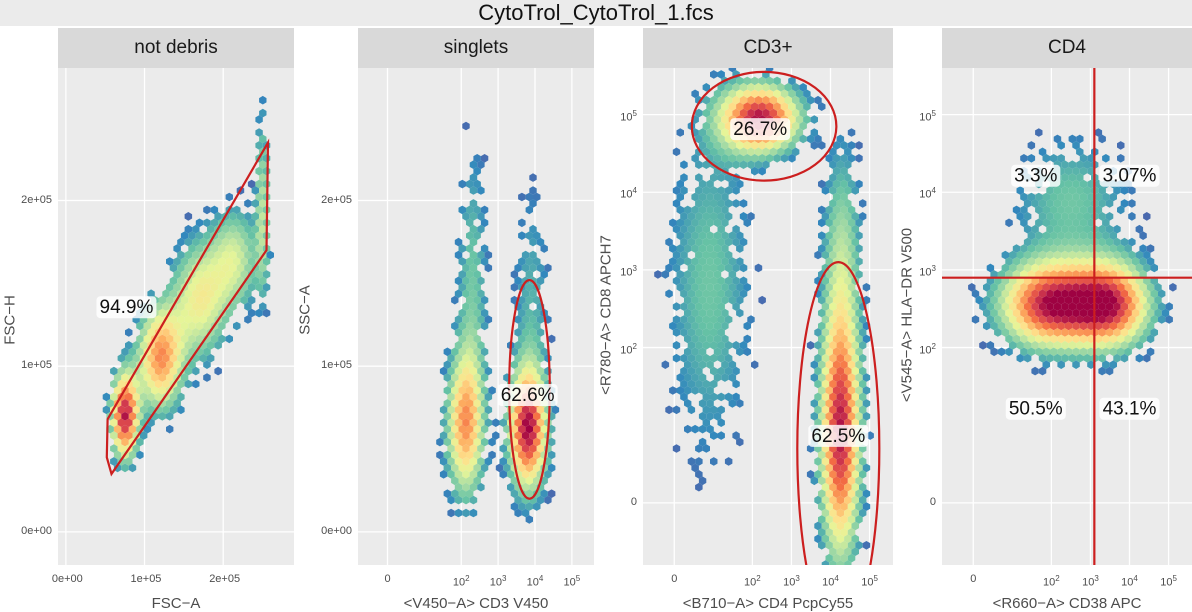 This screenshot has width=1192, height=612. What do you see at coordinates (305, 310) in the screenshot?
I see `y-axis-title: SSC−A` at bounding box center [305, 310].